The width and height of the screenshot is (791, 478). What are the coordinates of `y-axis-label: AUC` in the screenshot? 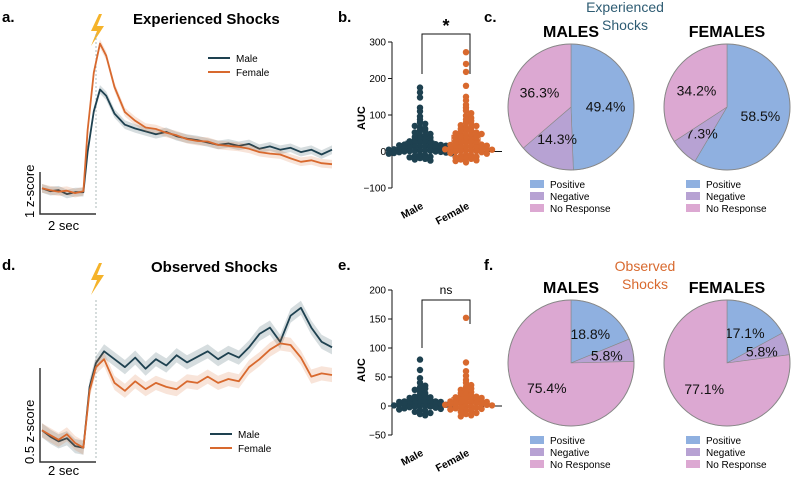 It's located at (362, 370).